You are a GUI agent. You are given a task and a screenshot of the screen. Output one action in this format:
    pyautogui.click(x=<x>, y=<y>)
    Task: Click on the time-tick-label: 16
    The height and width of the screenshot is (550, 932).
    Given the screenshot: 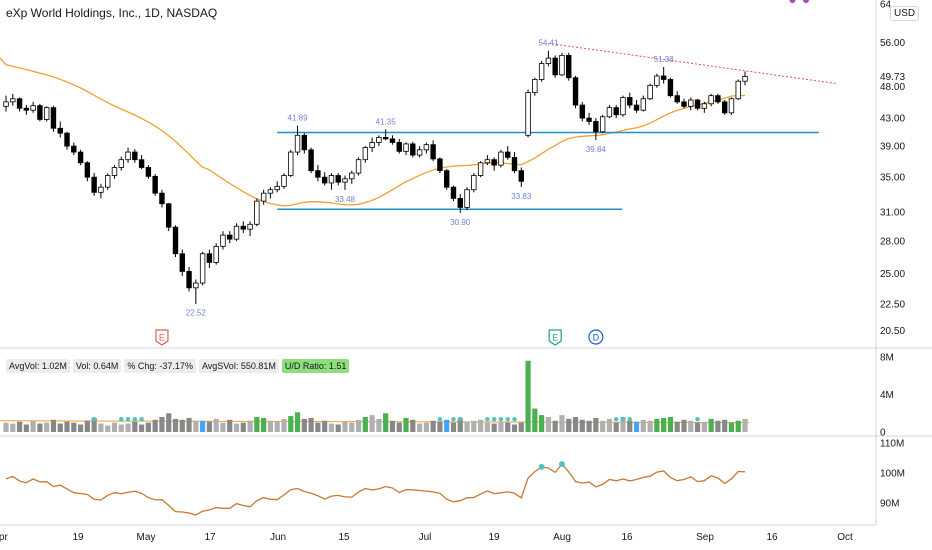 What is the action you would take?
    pyautogui.click(x=627, y=537)
    